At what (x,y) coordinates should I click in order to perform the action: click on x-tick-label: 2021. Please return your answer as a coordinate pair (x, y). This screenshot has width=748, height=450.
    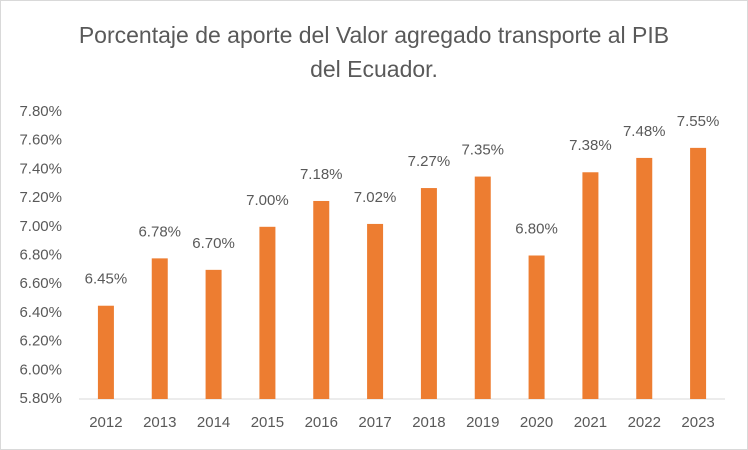
    Looking at the image, I should click on (590, 422).